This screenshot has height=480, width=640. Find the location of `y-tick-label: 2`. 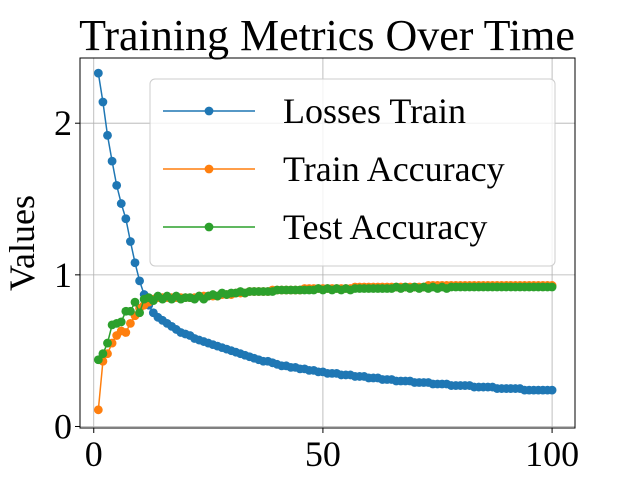

y-tick-label: 2 is located at coordinates (63, 123).